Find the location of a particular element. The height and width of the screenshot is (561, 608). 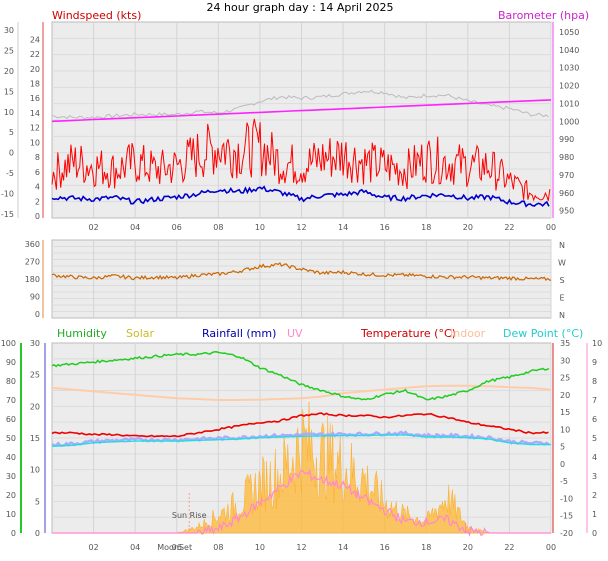

series-dew-band is located at coordinates (300, 438).